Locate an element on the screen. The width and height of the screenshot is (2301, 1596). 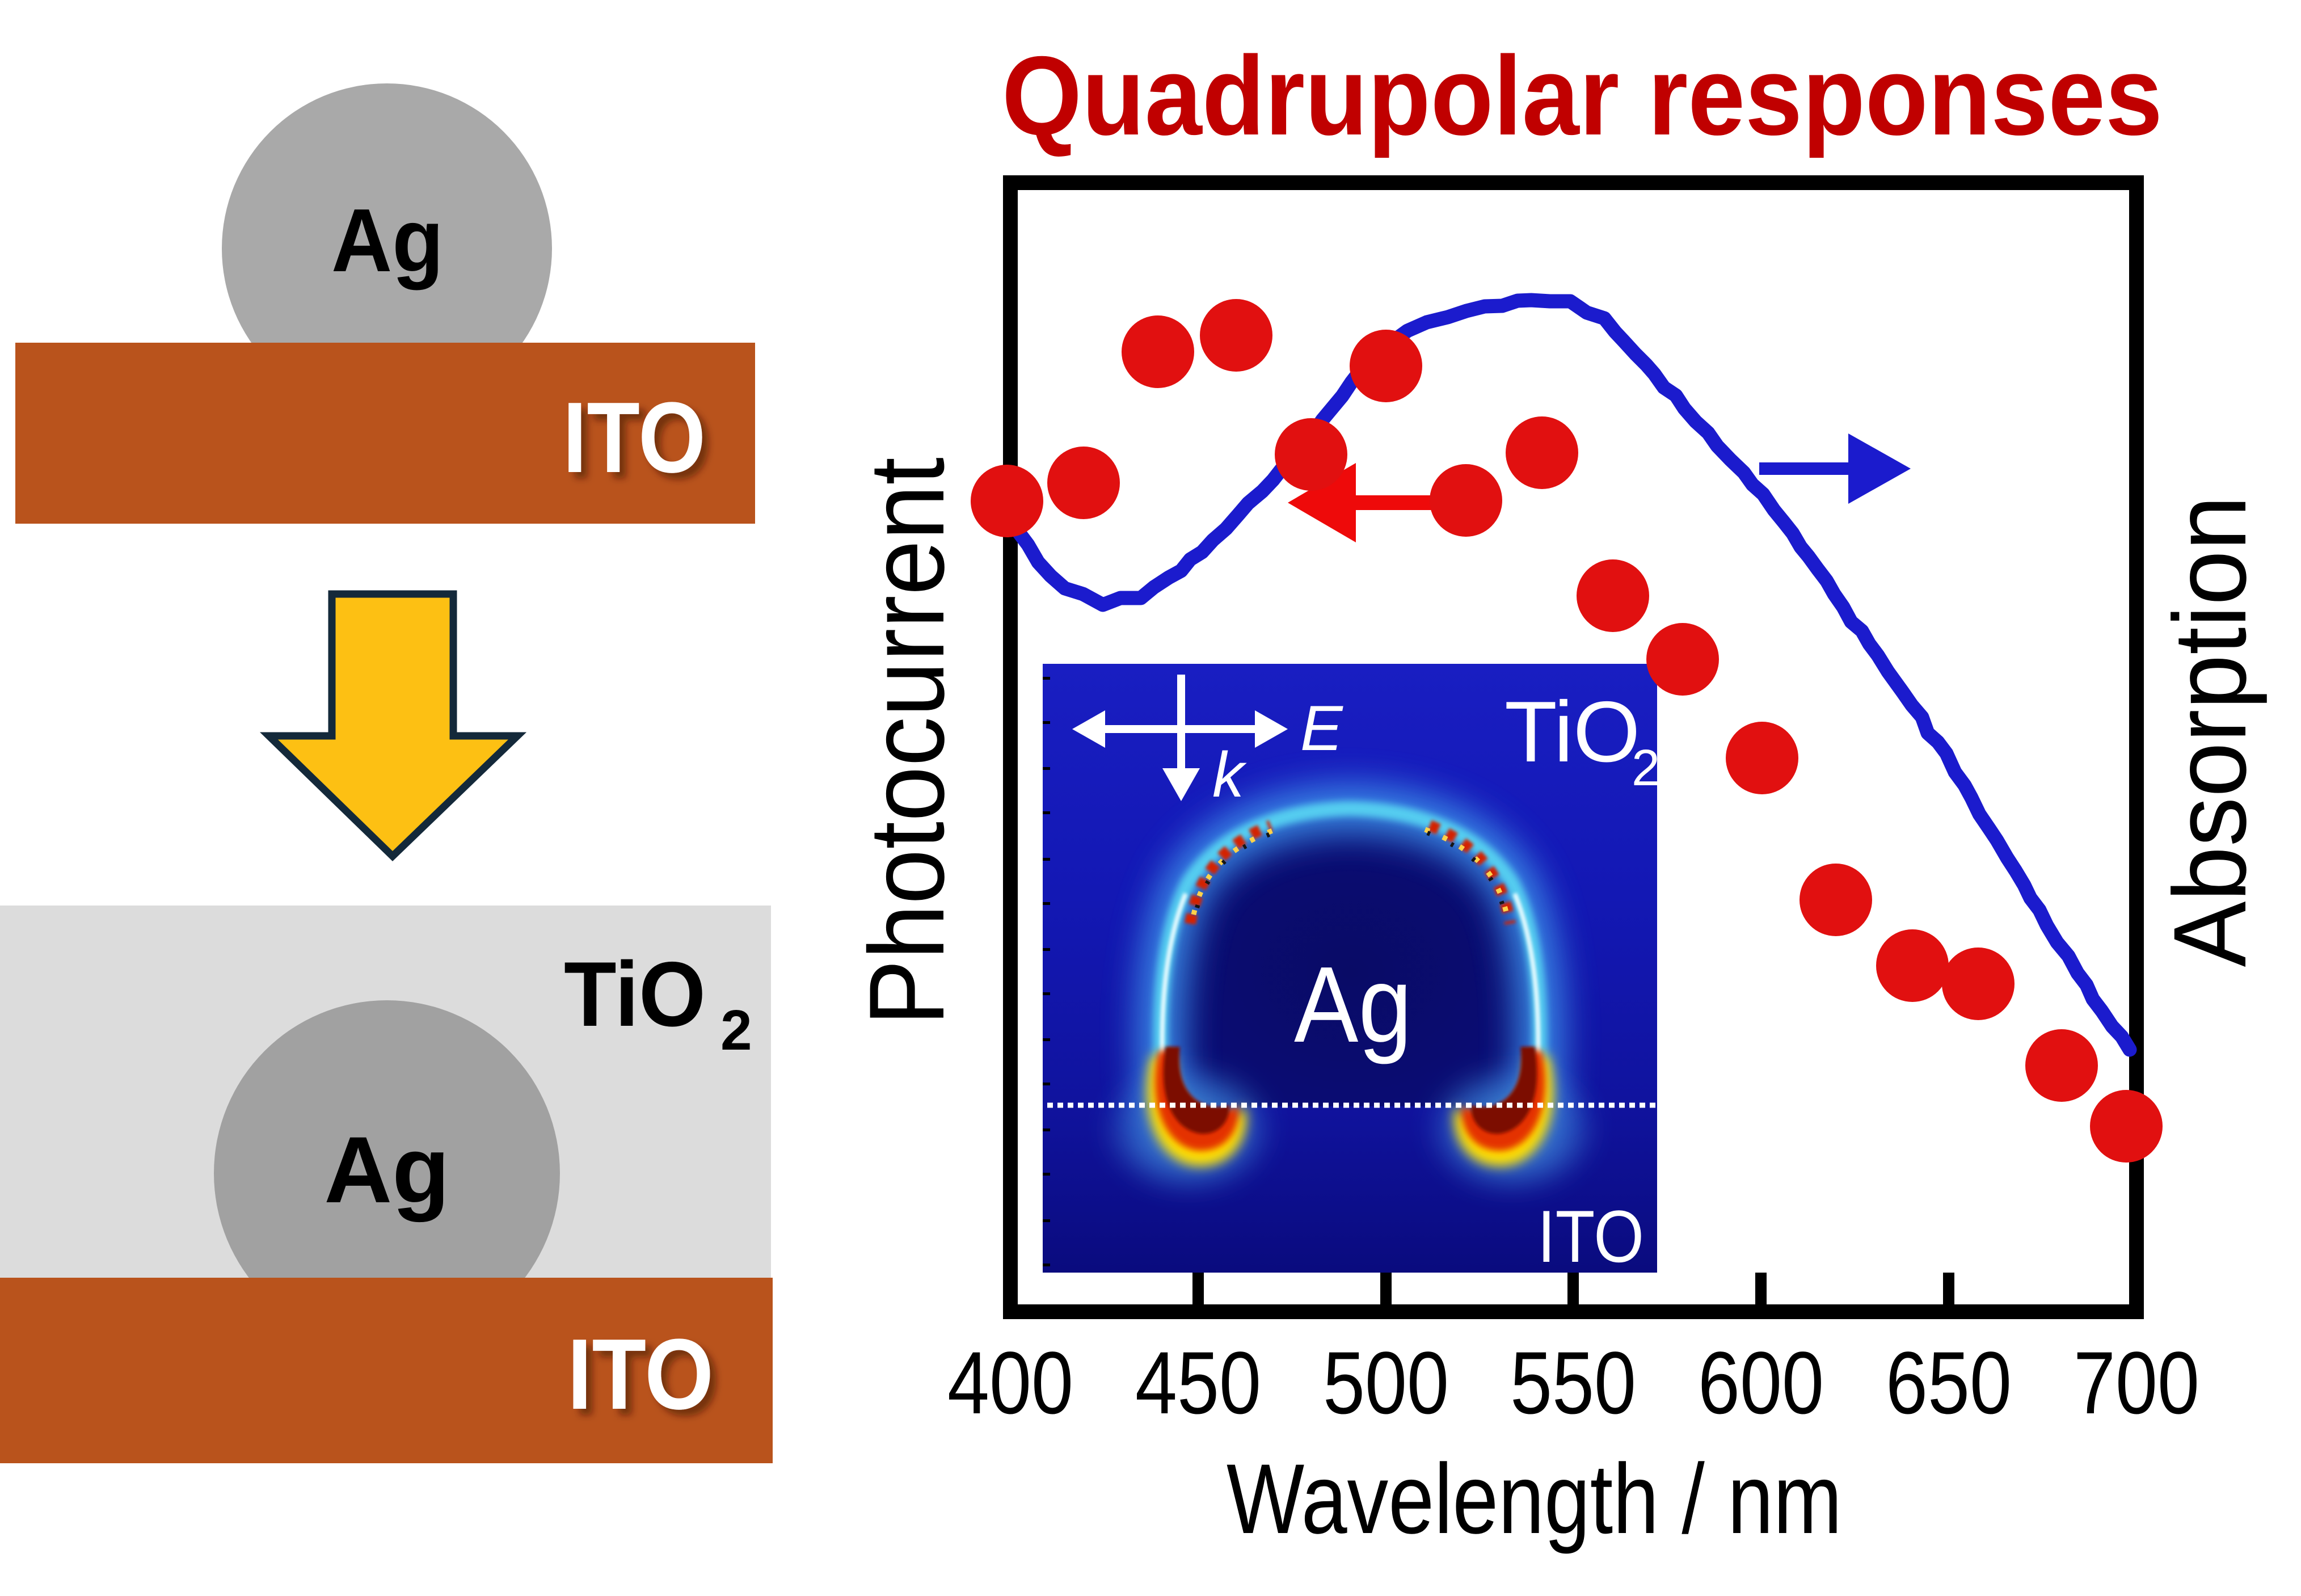
svg-text: E is located at coordinates (1321, 728).